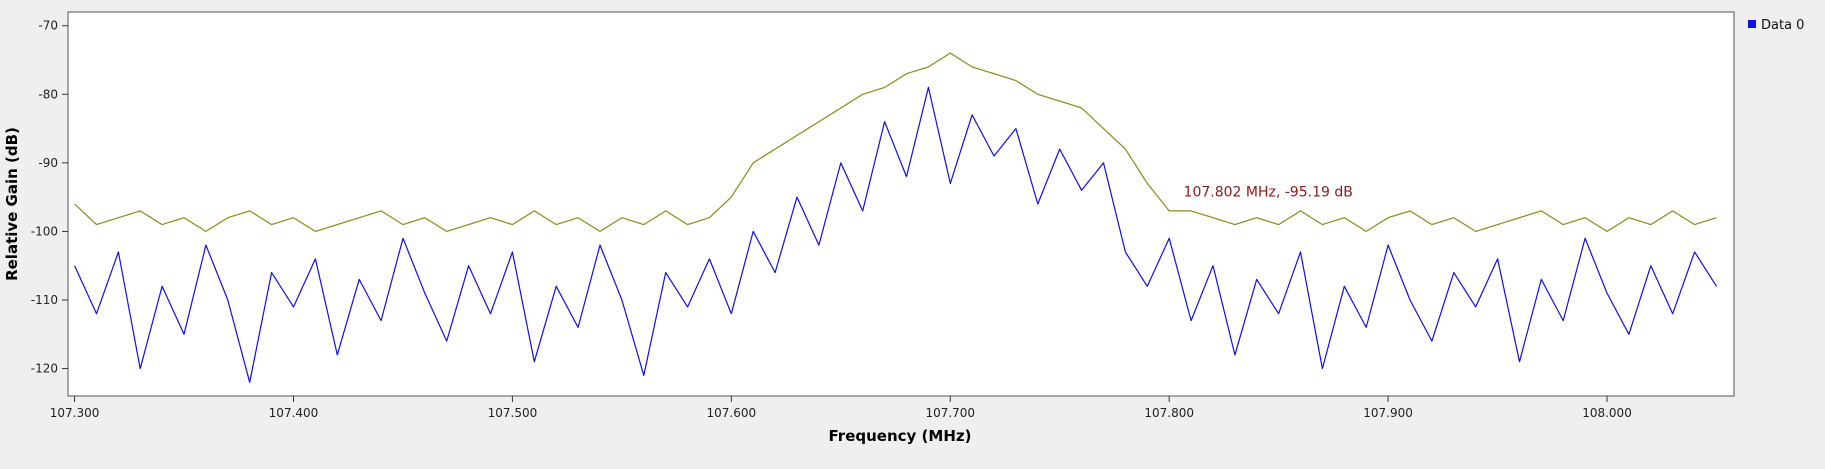 The height and width of the screenshot is (469, 1825). What do you see at coordinates (950, 413) in the screenshot?
I see `x-tick-label: 107.700` at bounding box center [950, 413].